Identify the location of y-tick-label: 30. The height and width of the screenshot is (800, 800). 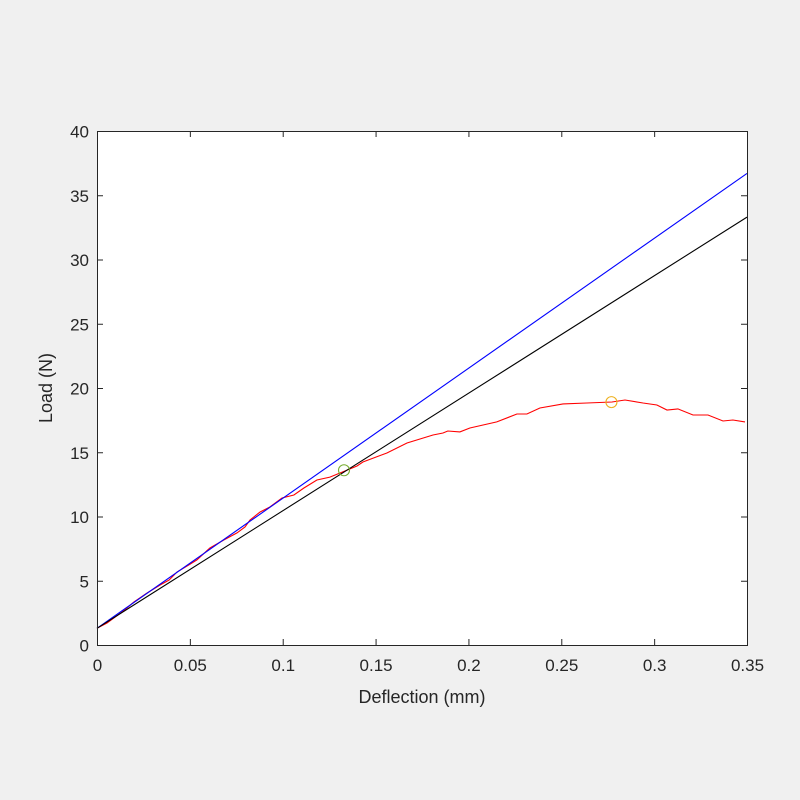
(79, 260).